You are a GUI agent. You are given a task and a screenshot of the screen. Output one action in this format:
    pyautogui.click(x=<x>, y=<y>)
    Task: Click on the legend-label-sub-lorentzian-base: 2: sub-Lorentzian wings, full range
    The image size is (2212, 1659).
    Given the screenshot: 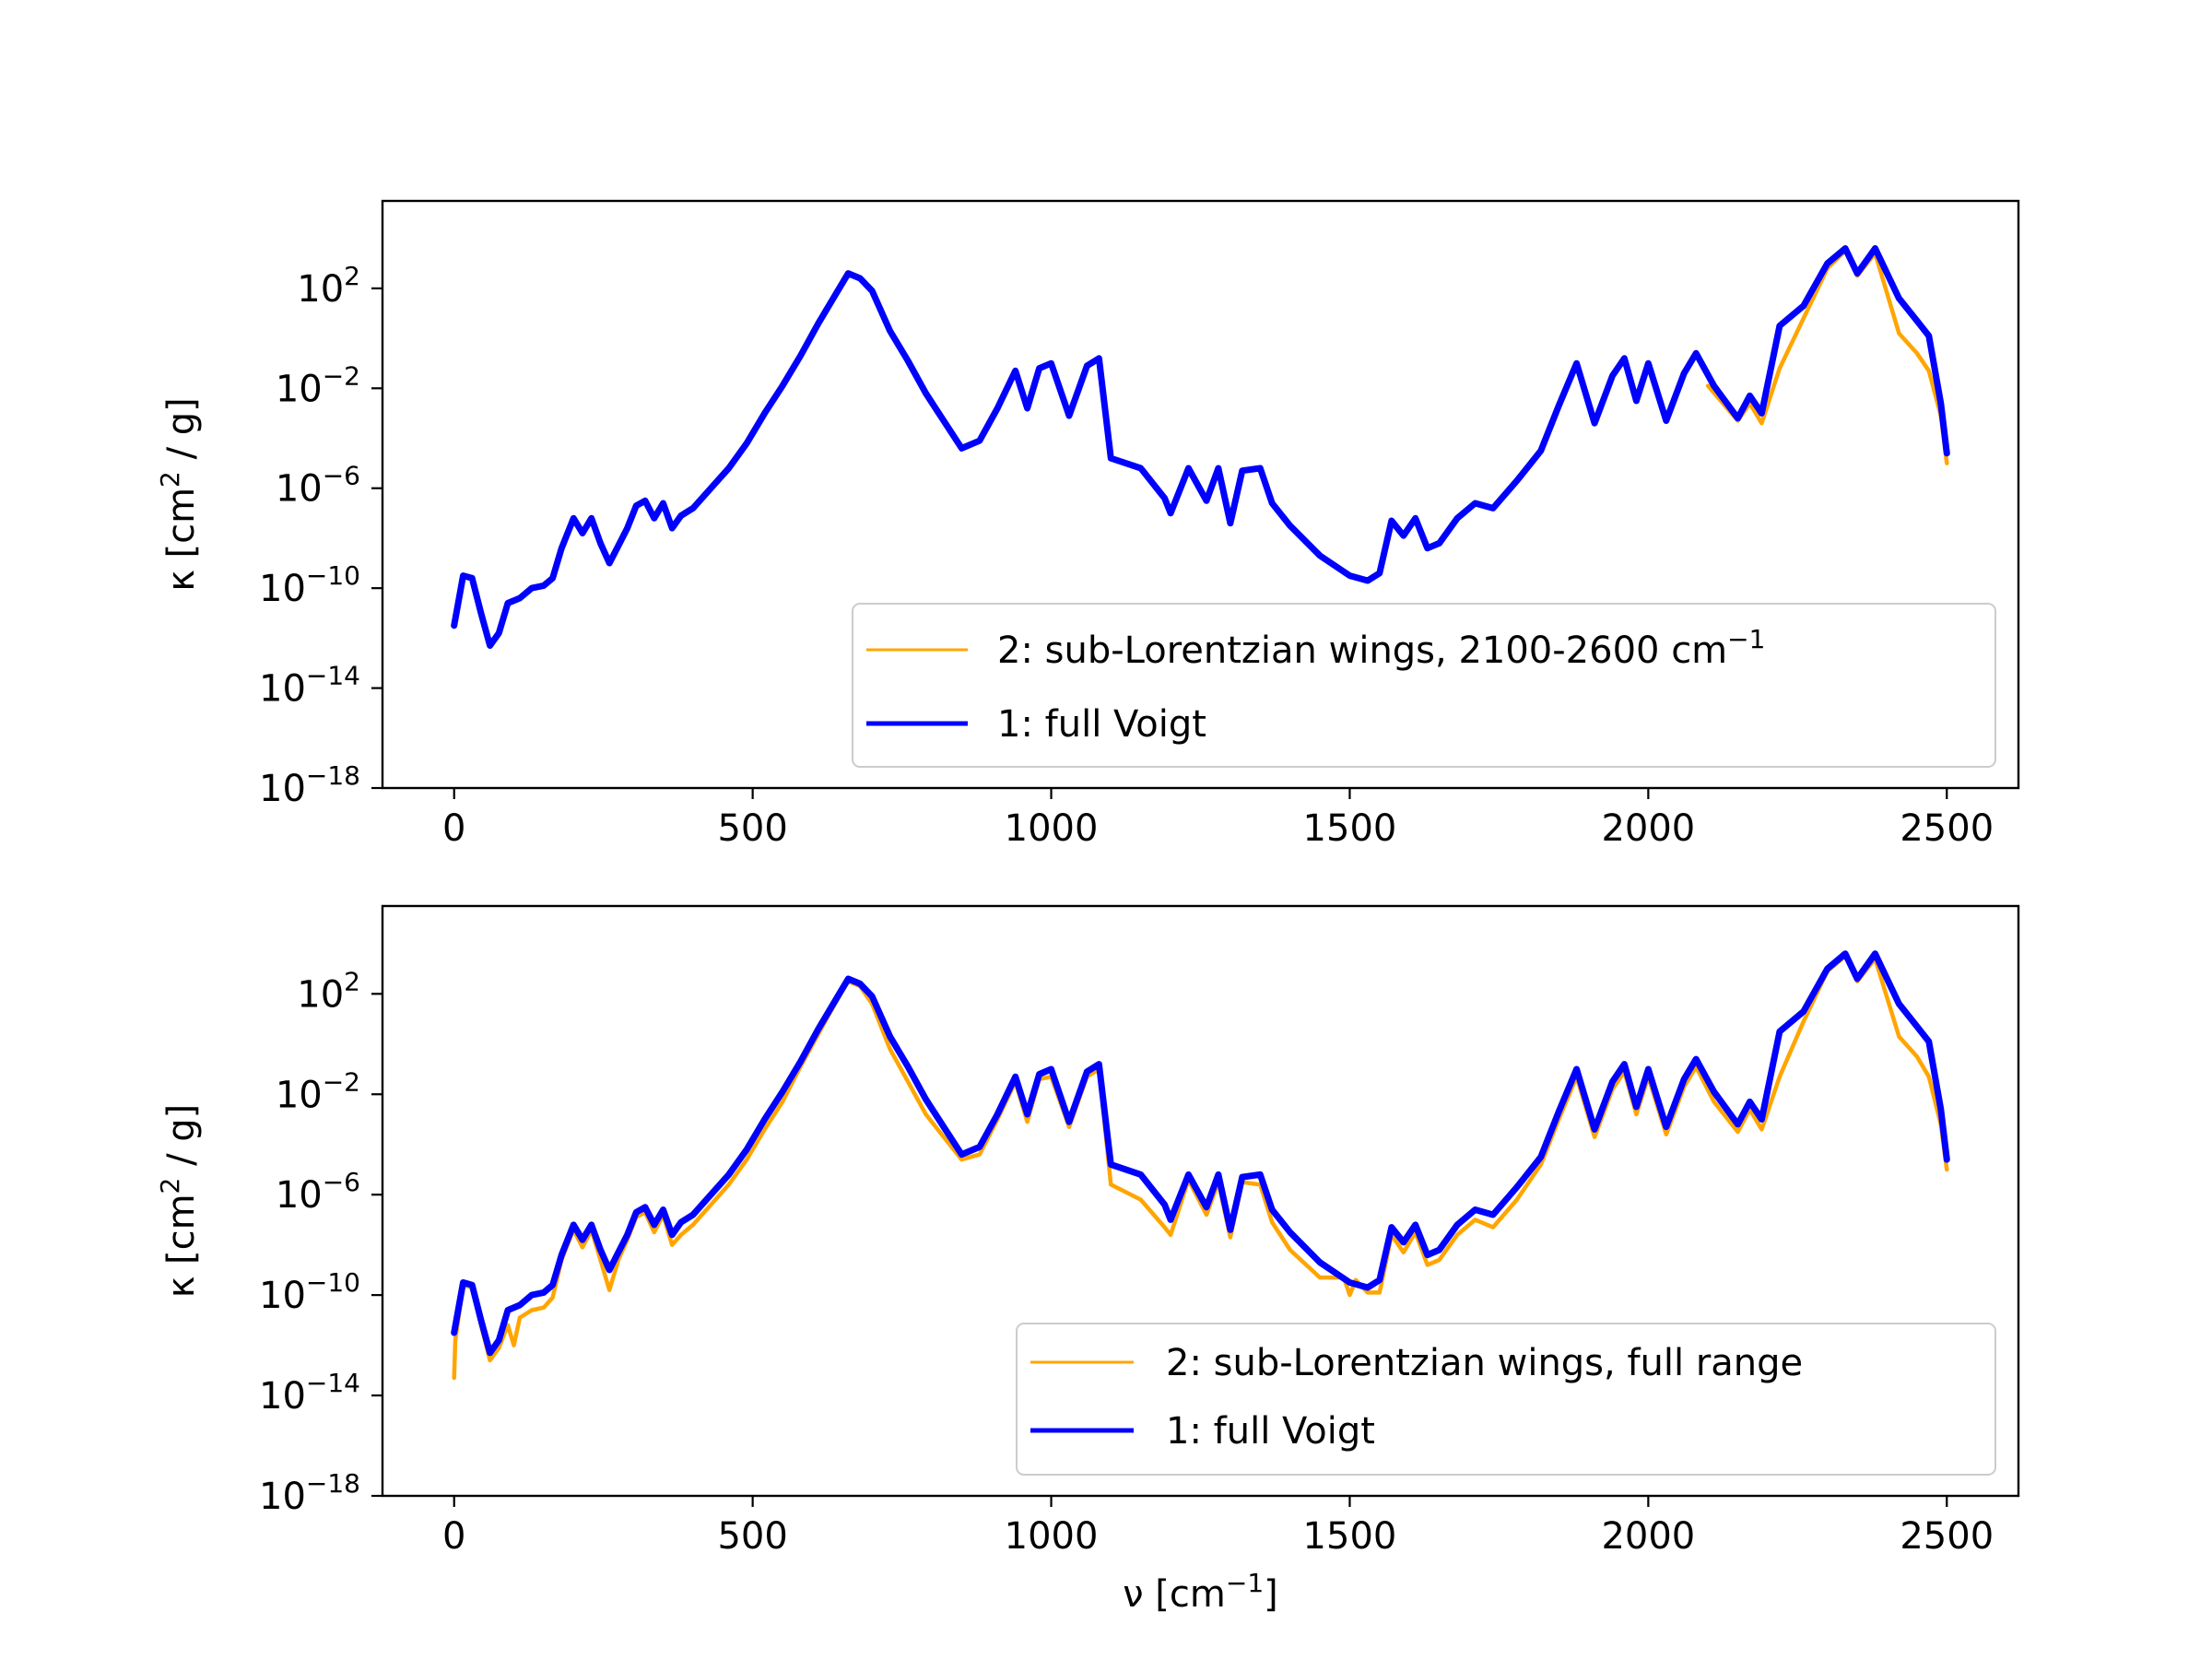 What is the action you would take?
    pyautogui.click(x=1484, y=1363)
    